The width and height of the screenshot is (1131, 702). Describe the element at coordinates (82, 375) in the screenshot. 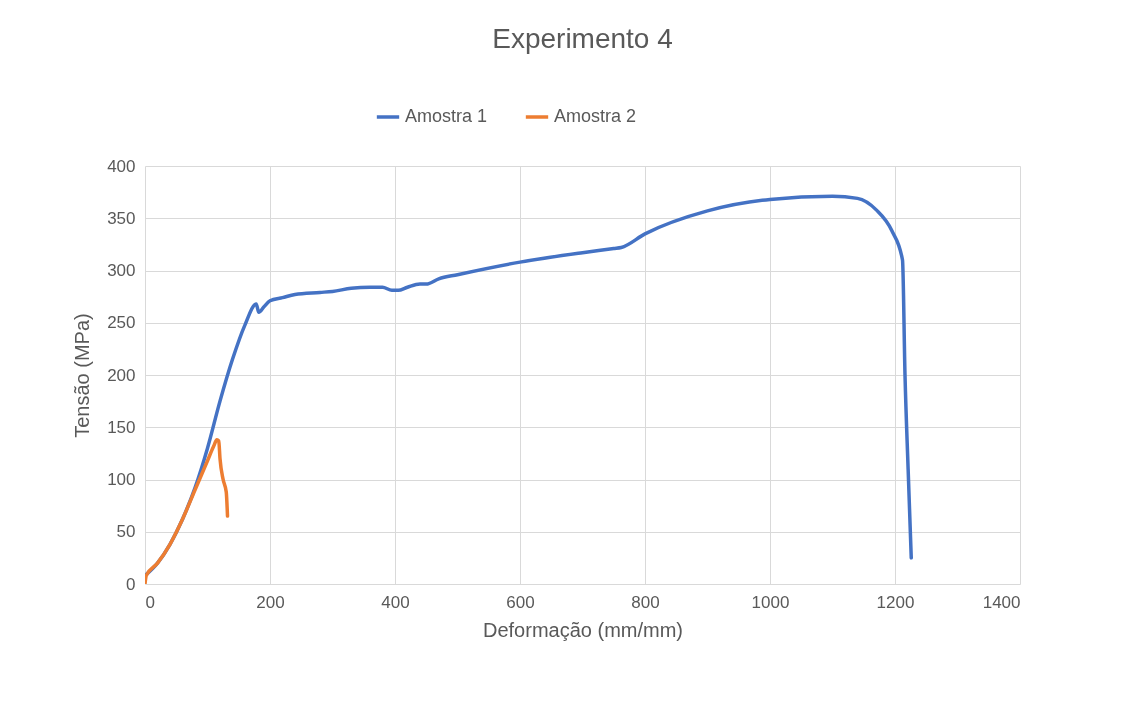

I see `y-axis-title: Tensão (MPa)` at that location.